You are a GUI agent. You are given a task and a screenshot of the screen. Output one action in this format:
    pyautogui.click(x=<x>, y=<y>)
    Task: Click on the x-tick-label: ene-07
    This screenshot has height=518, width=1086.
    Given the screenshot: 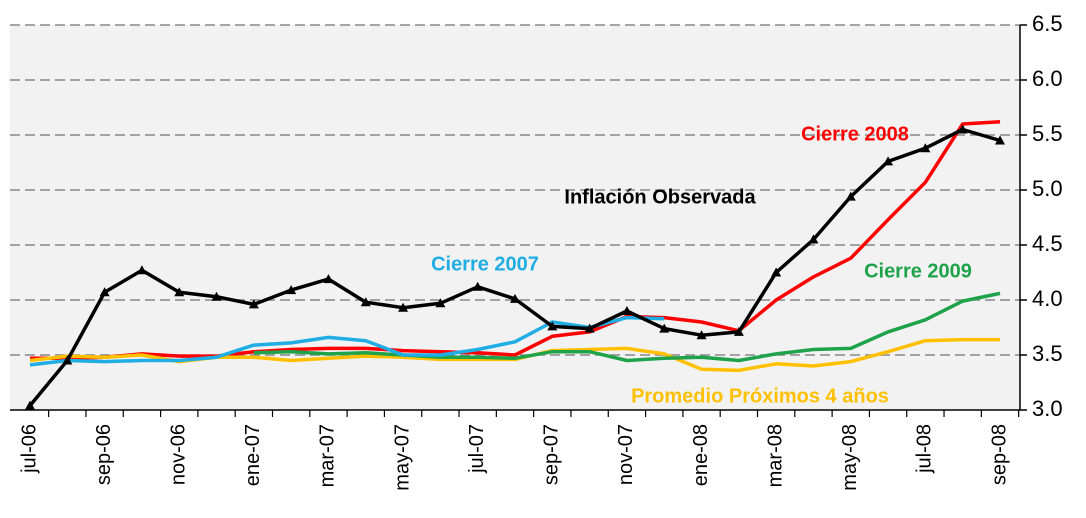 What is the action you would take?
    pyautogui.click(x=253, y=455)
    